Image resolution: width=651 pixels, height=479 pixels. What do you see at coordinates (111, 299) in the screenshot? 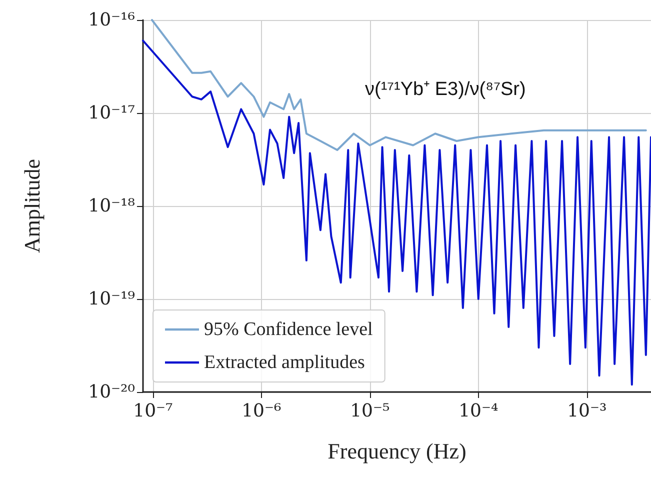
I see `y-tick-label: 10⁻¹⁹` at bounding box center [111, 299].